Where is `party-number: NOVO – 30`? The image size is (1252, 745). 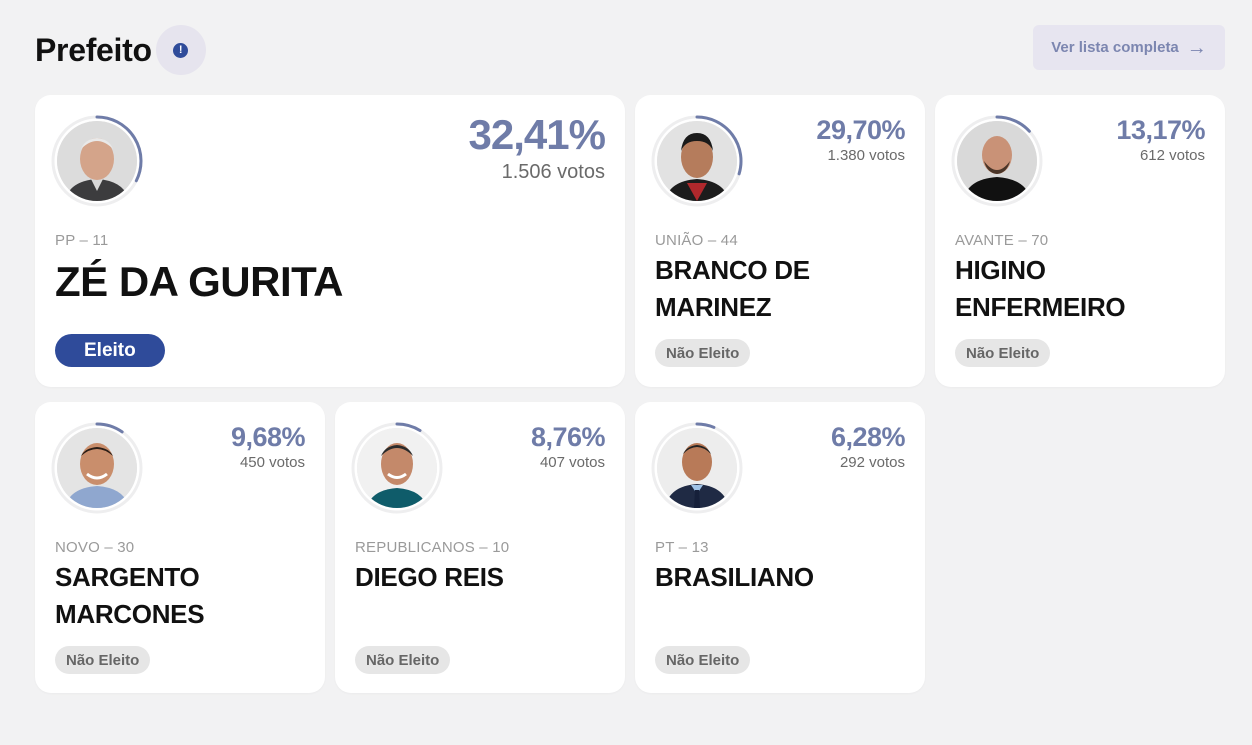 party-number: NOVO – 30 is located at coordinates (95, 547).